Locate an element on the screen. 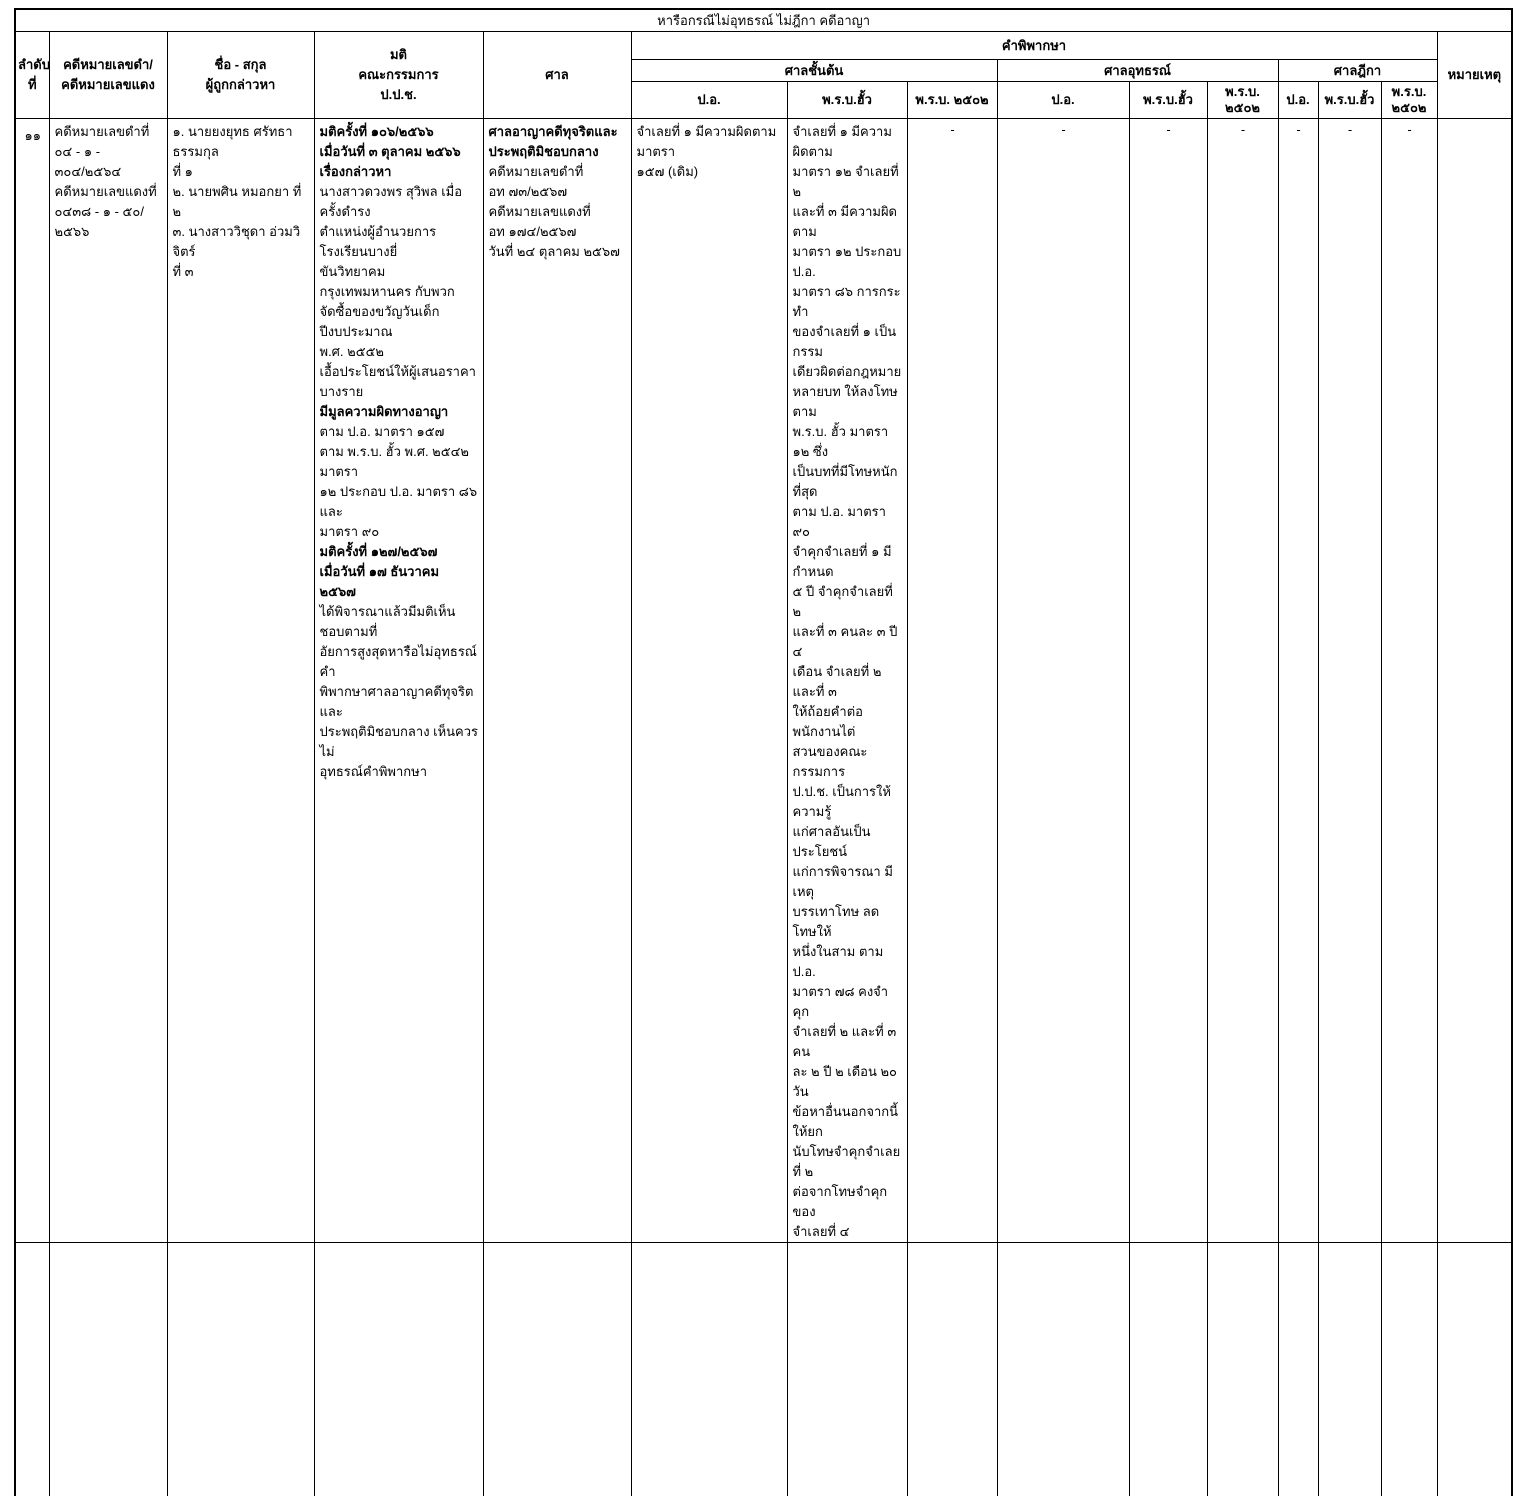 The height and width of the screenshot is (1496, 1519). row-index-number: ๑๑ is located at coordinates (33, 134).